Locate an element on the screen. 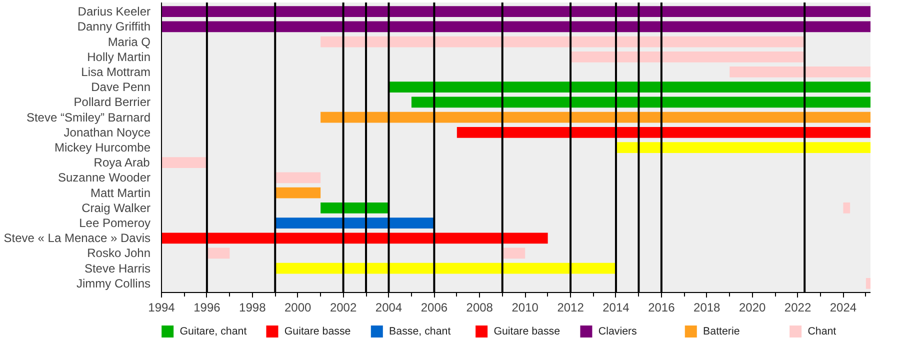 The height and width of the screenshot is (348, 900). y-tick-label: Rosko John is located at coordinates (119, 253).